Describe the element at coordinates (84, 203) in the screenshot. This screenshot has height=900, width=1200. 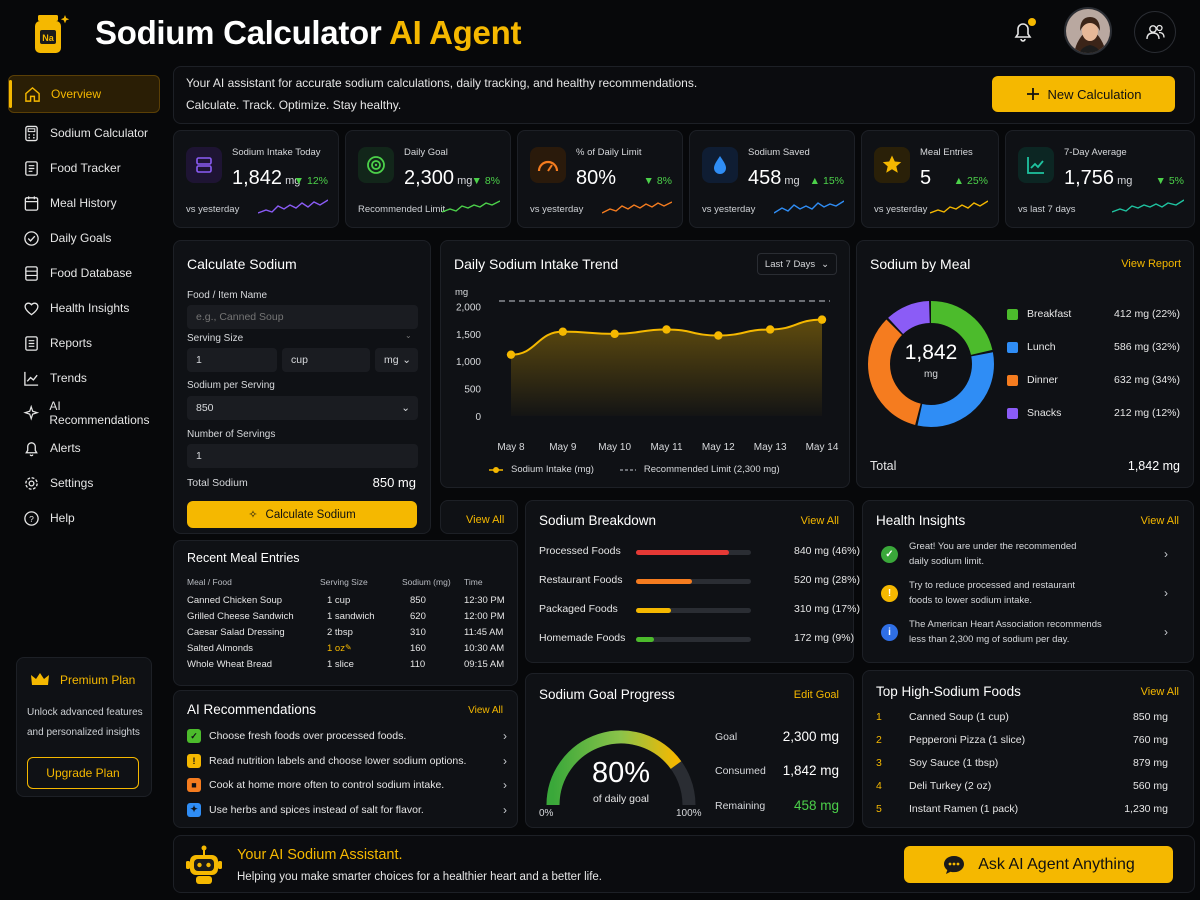
I see `sidebar-item-meal-history: Meal History` at that location.